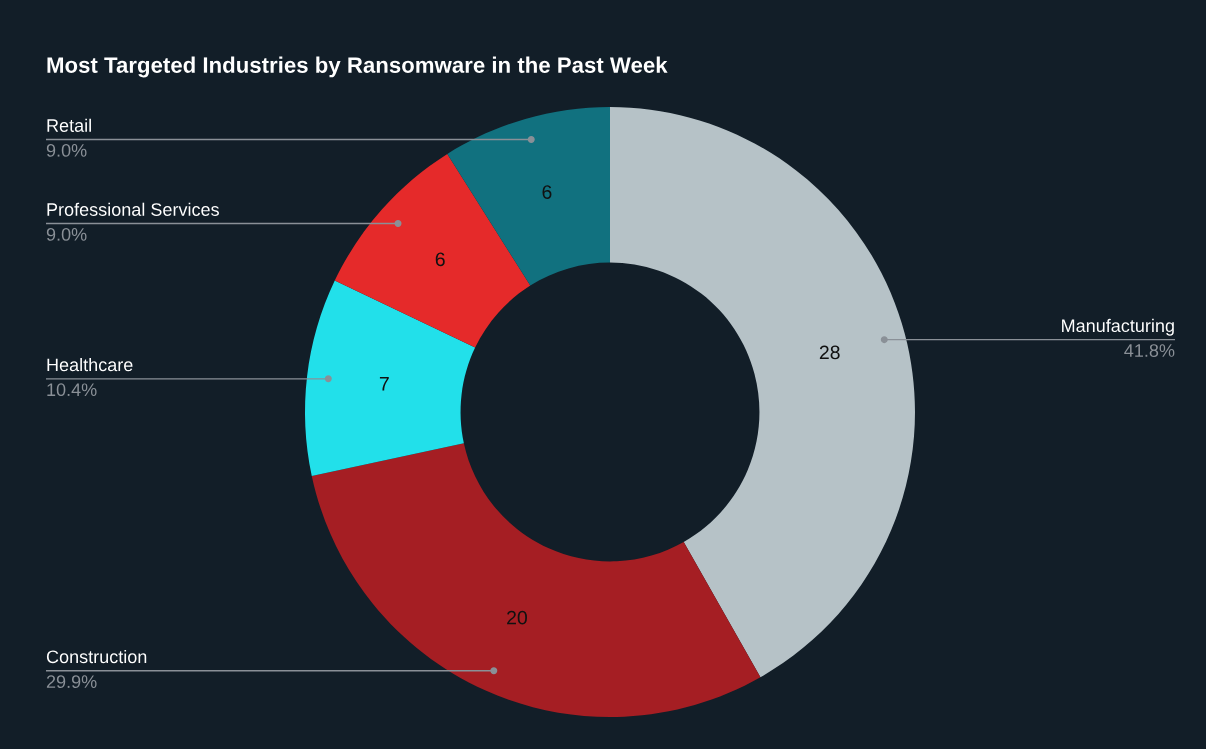 This screenshot has width=1206, height=749. Describe the element at coordinates (384, 384) in the screenshot. I see `data-label: 7` at that location.